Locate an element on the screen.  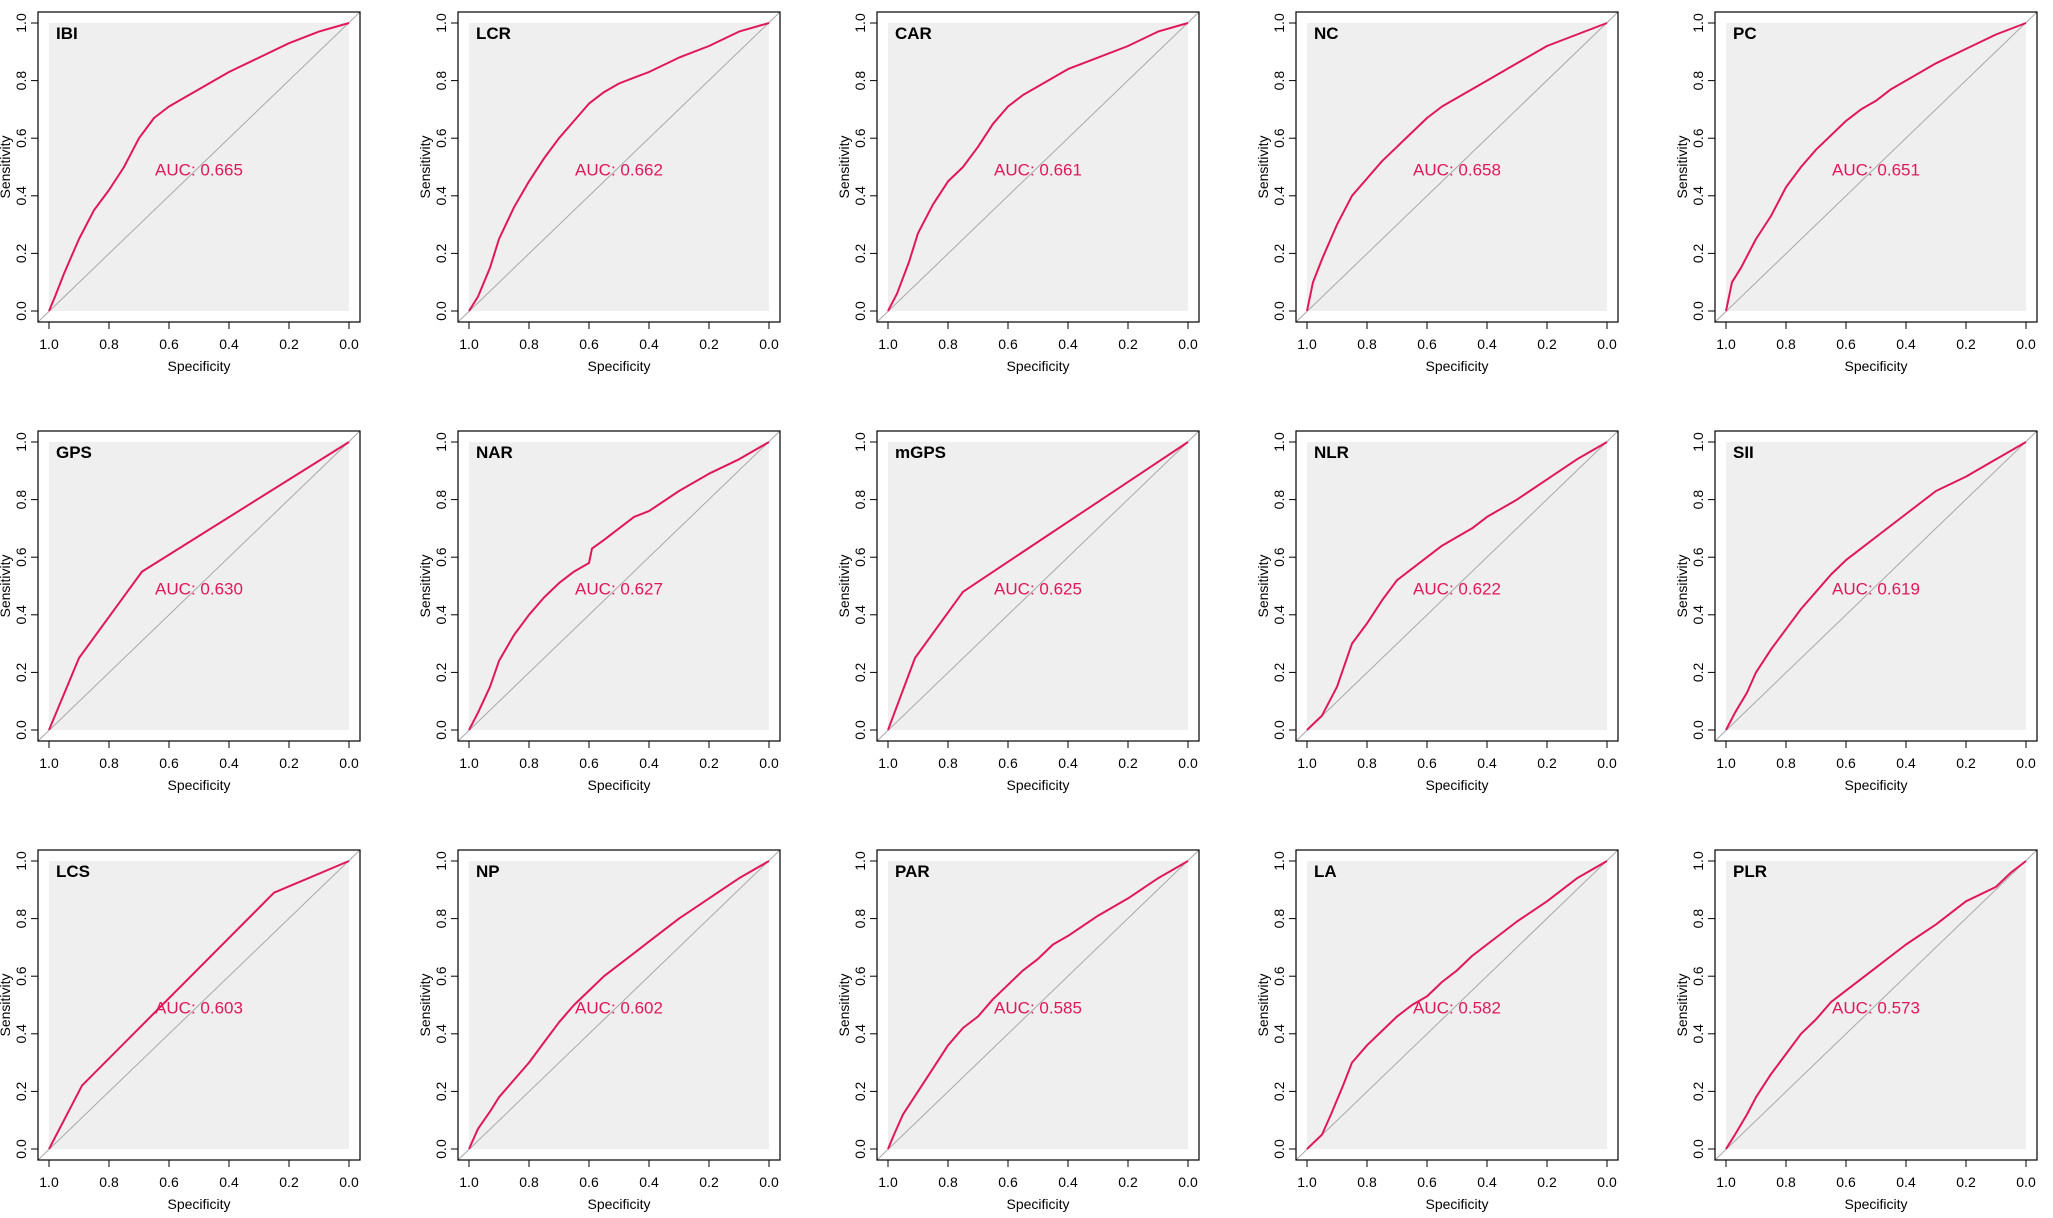
panel-title: PLR is located at coordinates (1750, 871).